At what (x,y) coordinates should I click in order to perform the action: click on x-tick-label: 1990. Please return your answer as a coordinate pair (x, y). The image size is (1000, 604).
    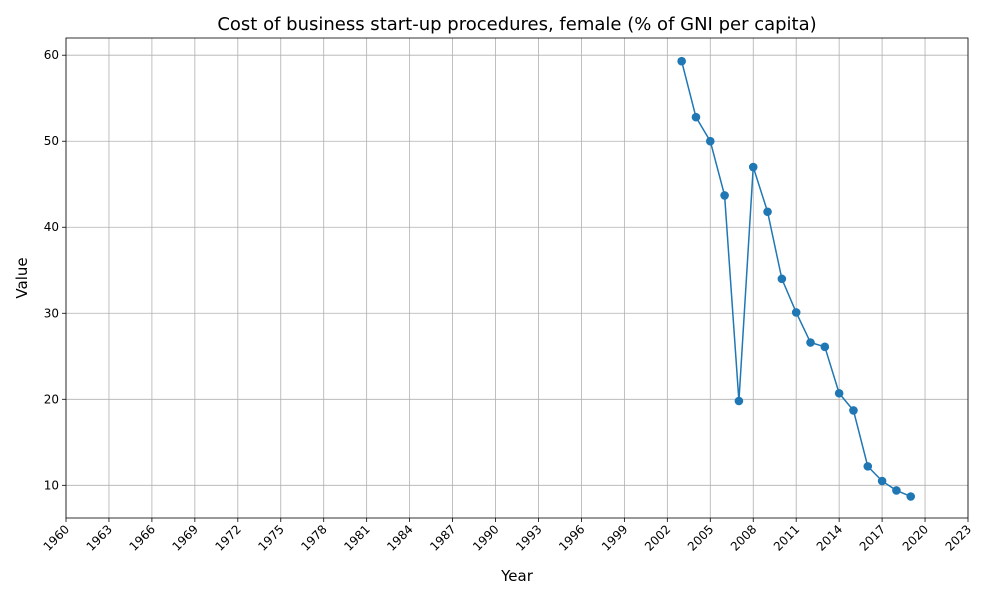
    Looking at the image, I should click on (485, 537).